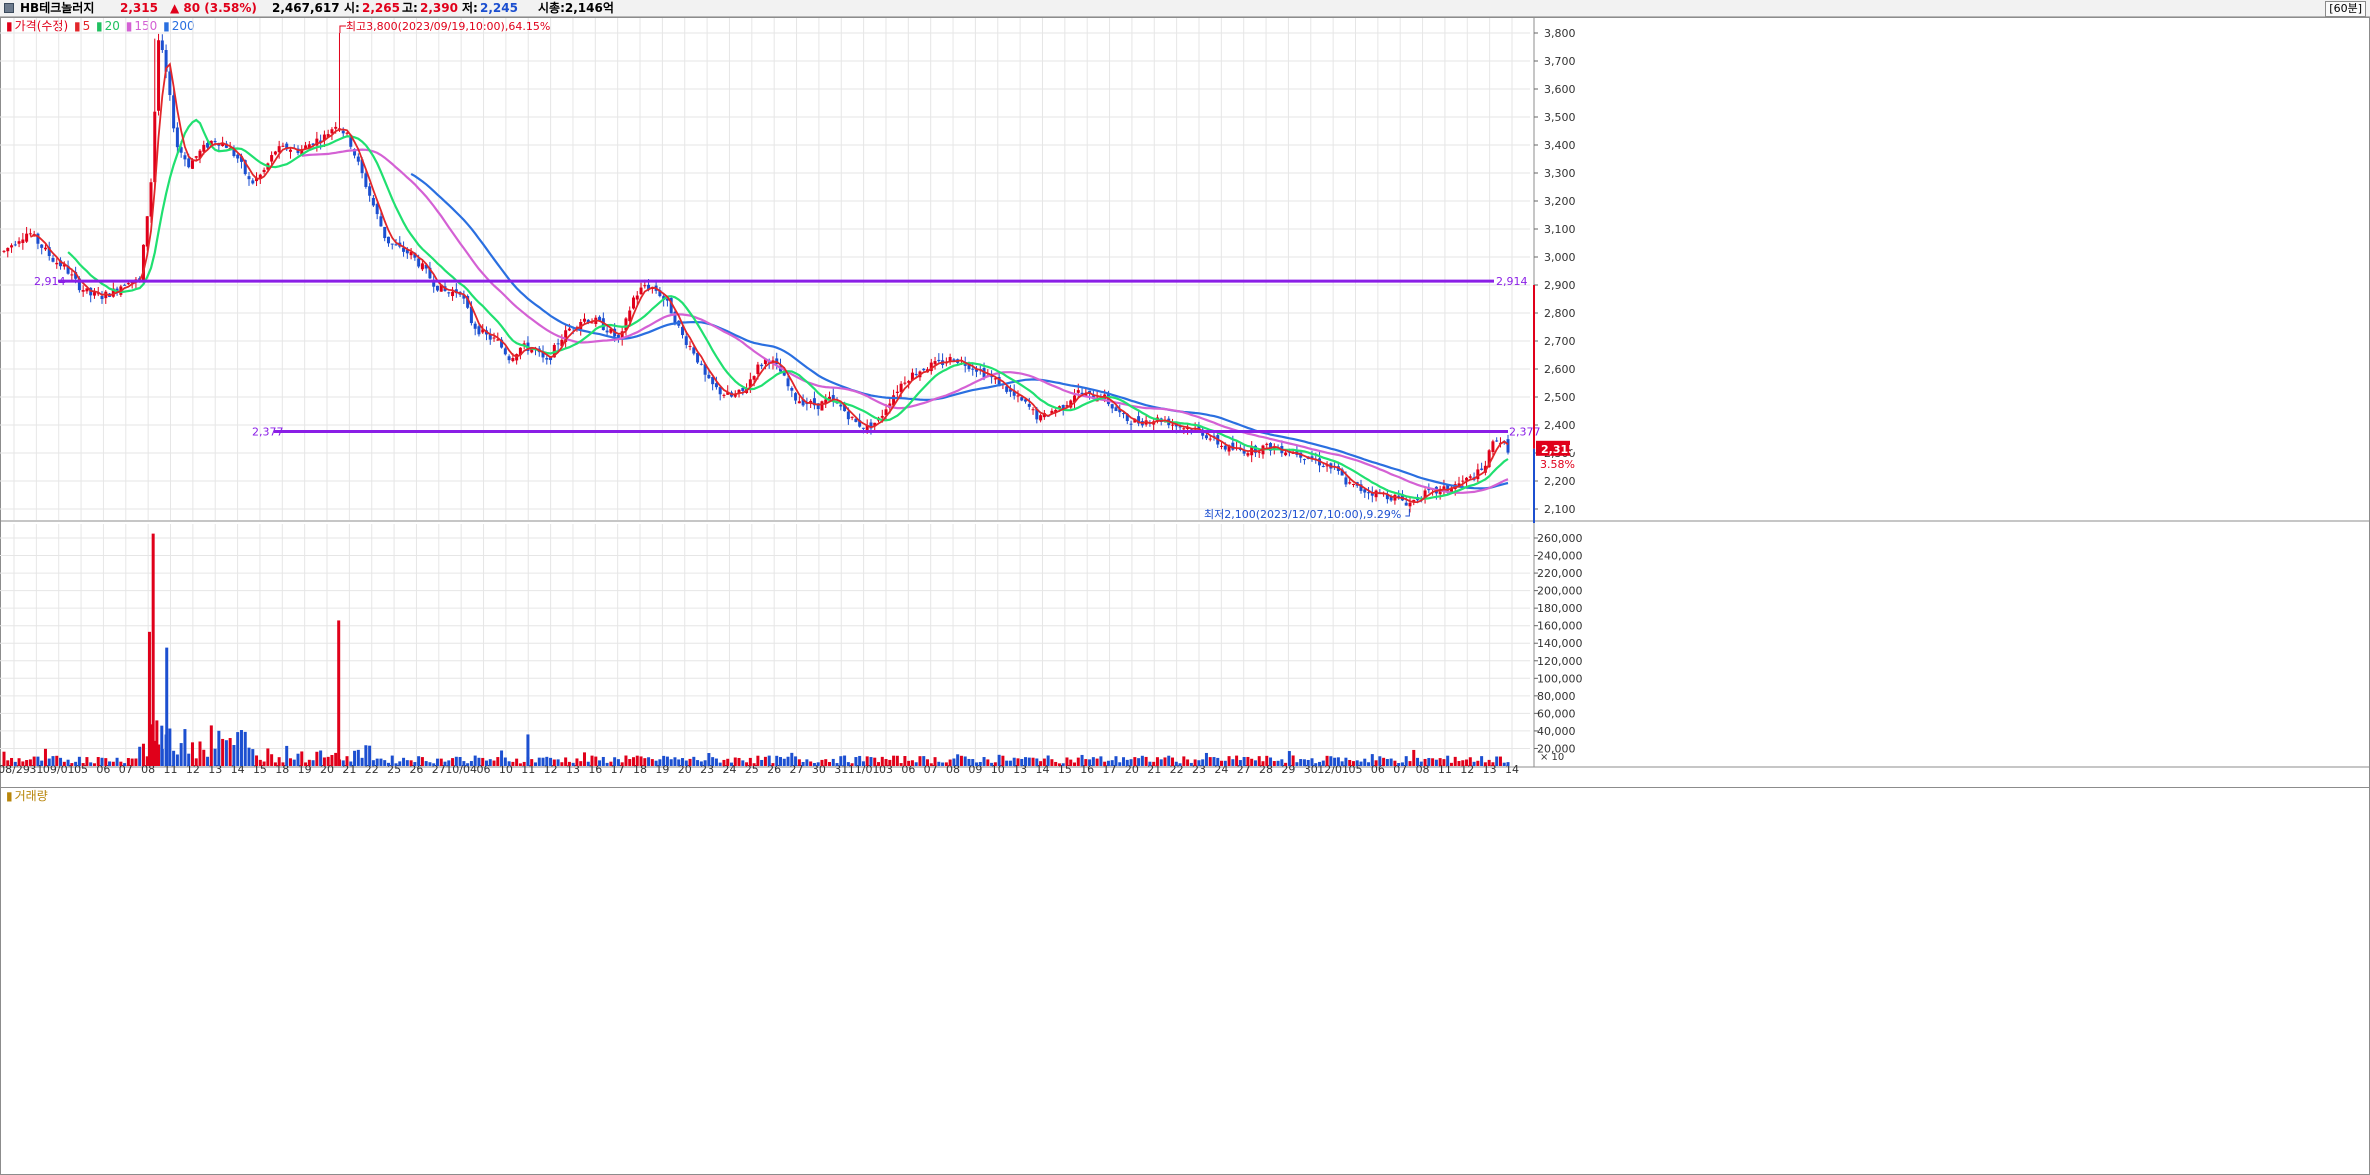  What do you see at coordinates (1560, 573) in the screenshot?
I see `volume-tick-label: 220,000` at bounding box center [1560, 573].